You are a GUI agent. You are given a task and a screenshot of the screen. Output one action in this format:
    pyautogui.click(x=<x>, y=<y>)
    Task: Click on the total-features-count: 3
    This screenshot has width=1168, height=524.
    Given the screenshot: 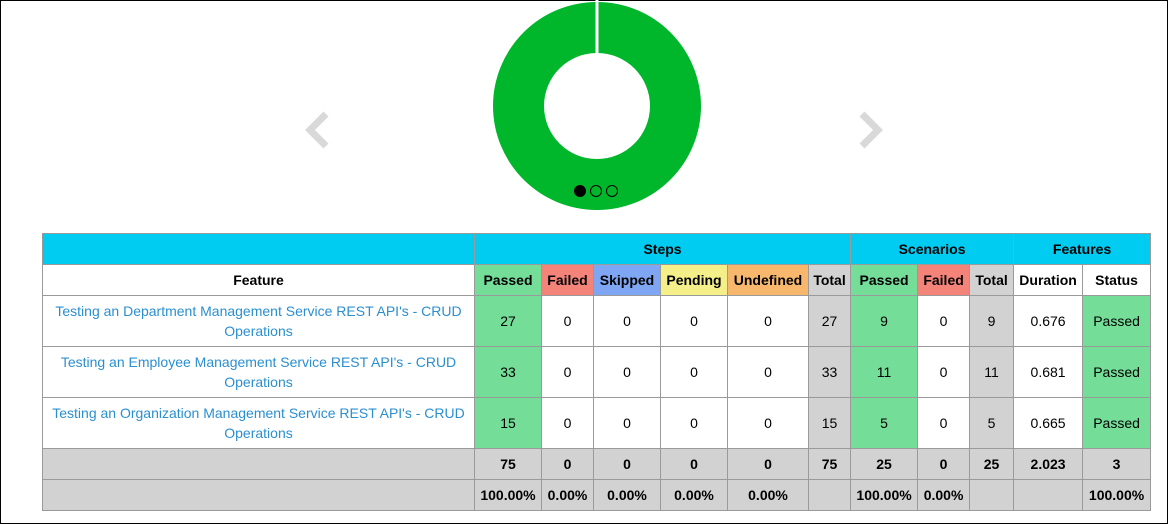 What is the action you would take?
    pyautogui.click(x=1117, y=464)
    